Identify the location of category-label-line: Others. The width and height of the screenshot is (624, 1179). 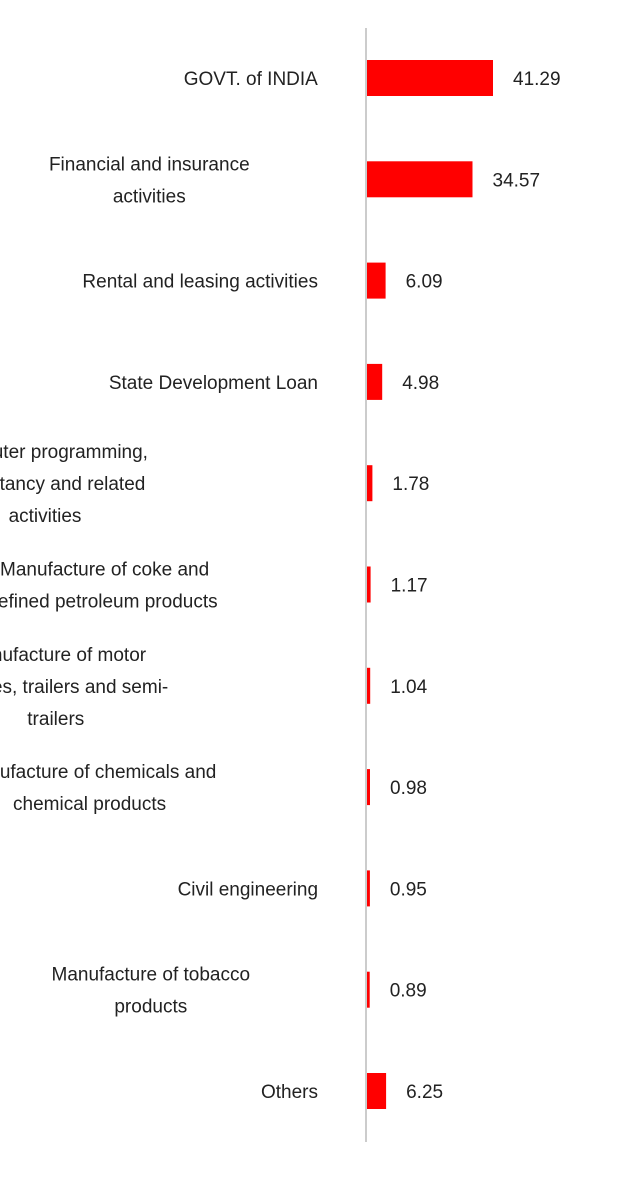
(289, 1092).